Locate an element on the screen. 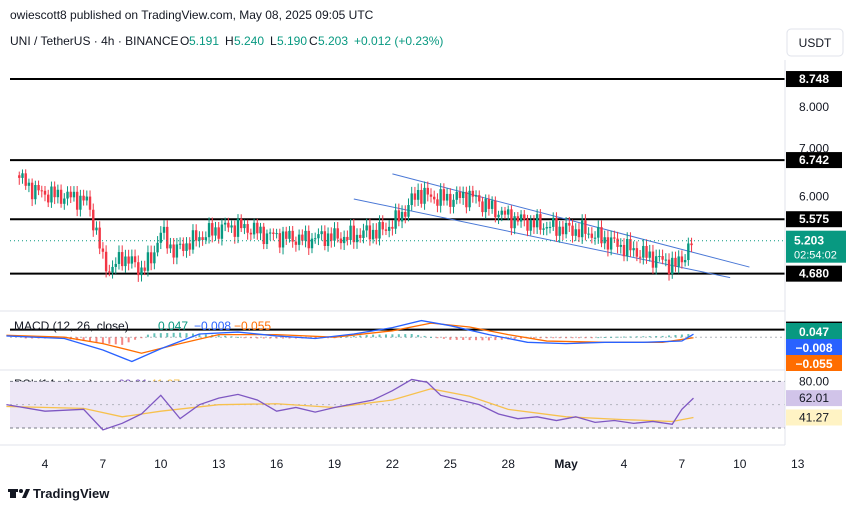 The height and width of the screenshot is (510, 860). tv-logo-text: TradingView is located at coordinates (71, 493).